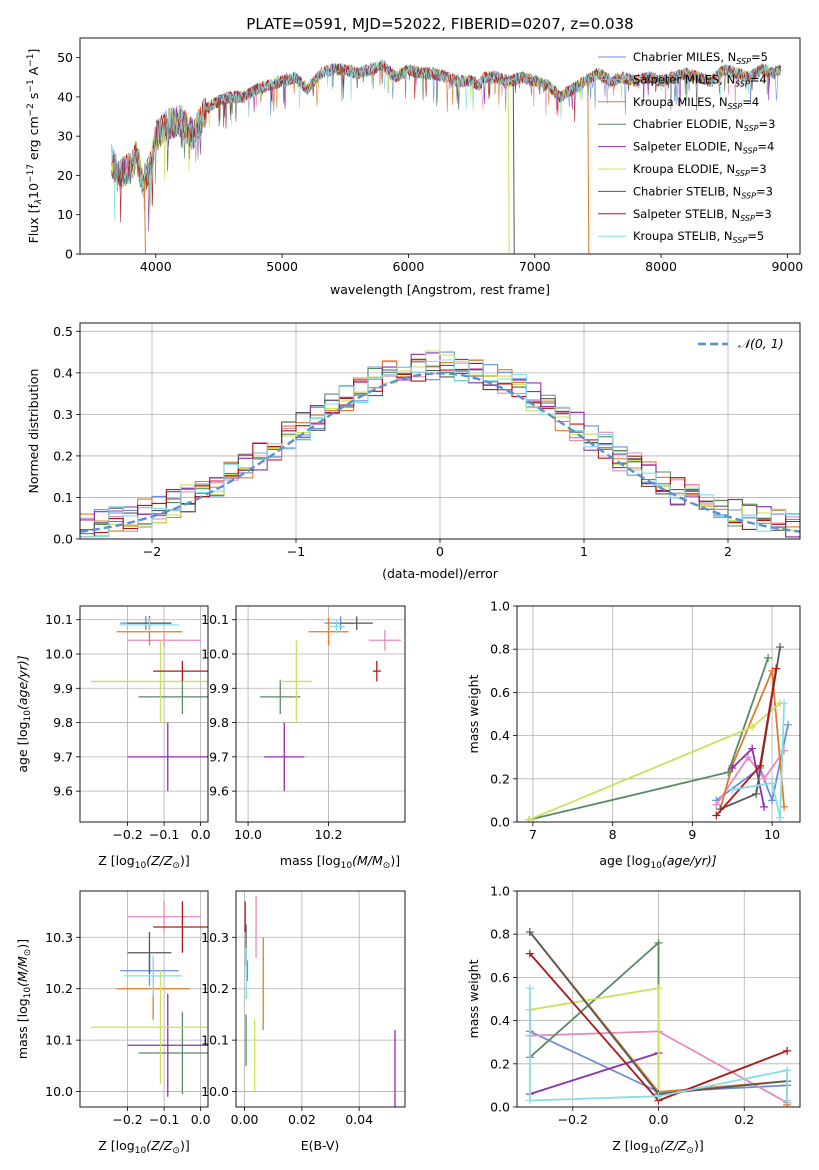 This screenshot has width=819, height=1170. Describe the element at coordinates (167, 757) in the screenshot. I see `errorbar-salpeter-elodie` at that location.